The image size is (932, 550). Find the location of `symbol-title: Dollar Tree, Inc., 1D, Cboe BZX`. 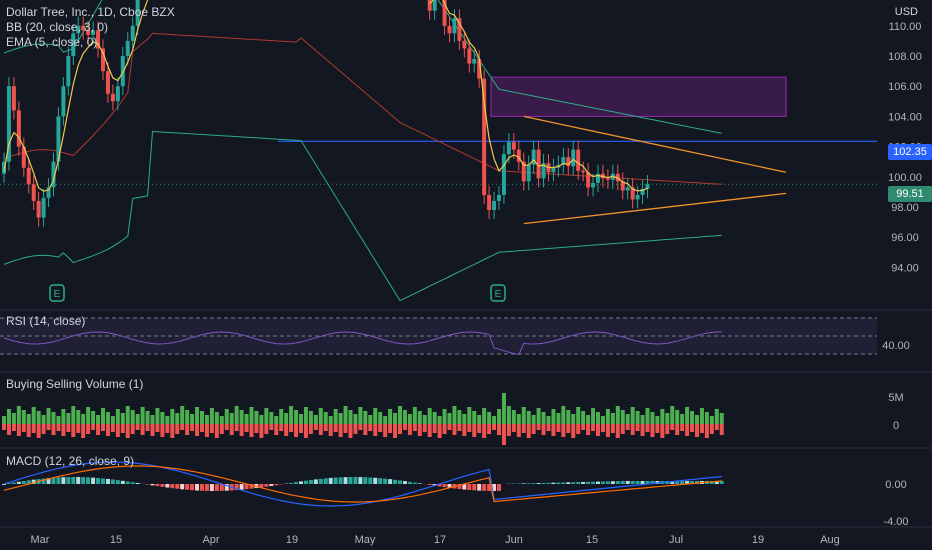

symbol-title: Dollar Tree, Inc., 1D, Cboe BZX is located at coordinates (90, 12).